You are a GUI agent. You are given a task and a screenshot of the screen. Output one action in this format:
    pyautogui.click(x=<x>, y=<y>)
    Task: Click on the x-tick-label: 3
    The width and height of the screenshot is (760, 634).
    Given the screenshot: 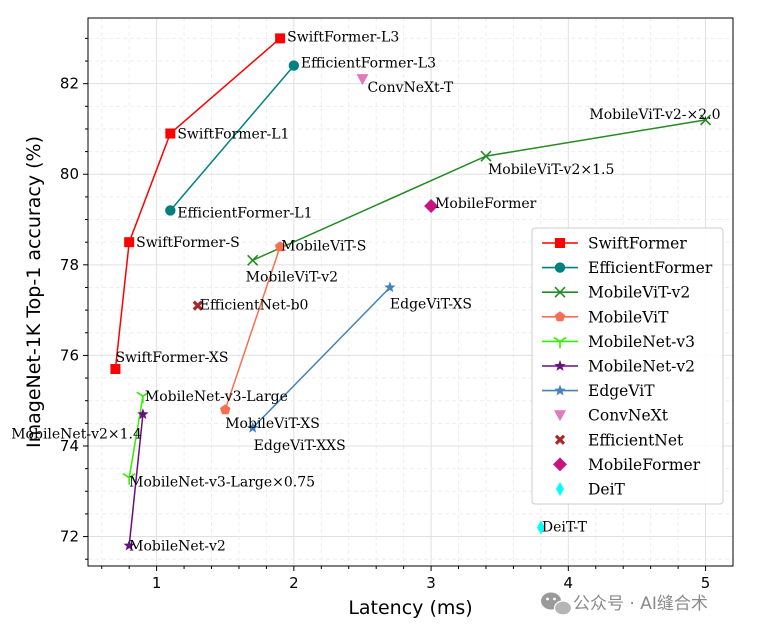 What is the action you would take?
    pyautogui.click(x=431, y=583)
    